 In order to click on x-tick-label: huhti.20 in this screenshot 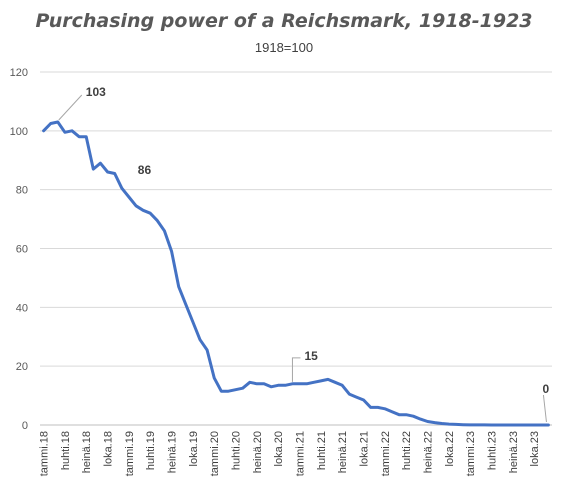, I will do `click(237, 450)`.